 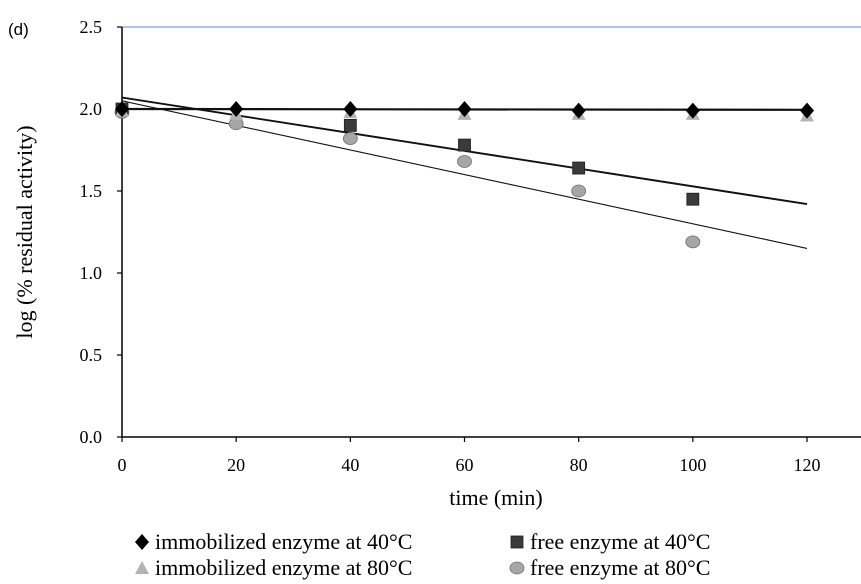 What do you see at coordinates (236, 465) in the screenshot?
I see `x-tick-label: 20` at bounding box center [236, 465].